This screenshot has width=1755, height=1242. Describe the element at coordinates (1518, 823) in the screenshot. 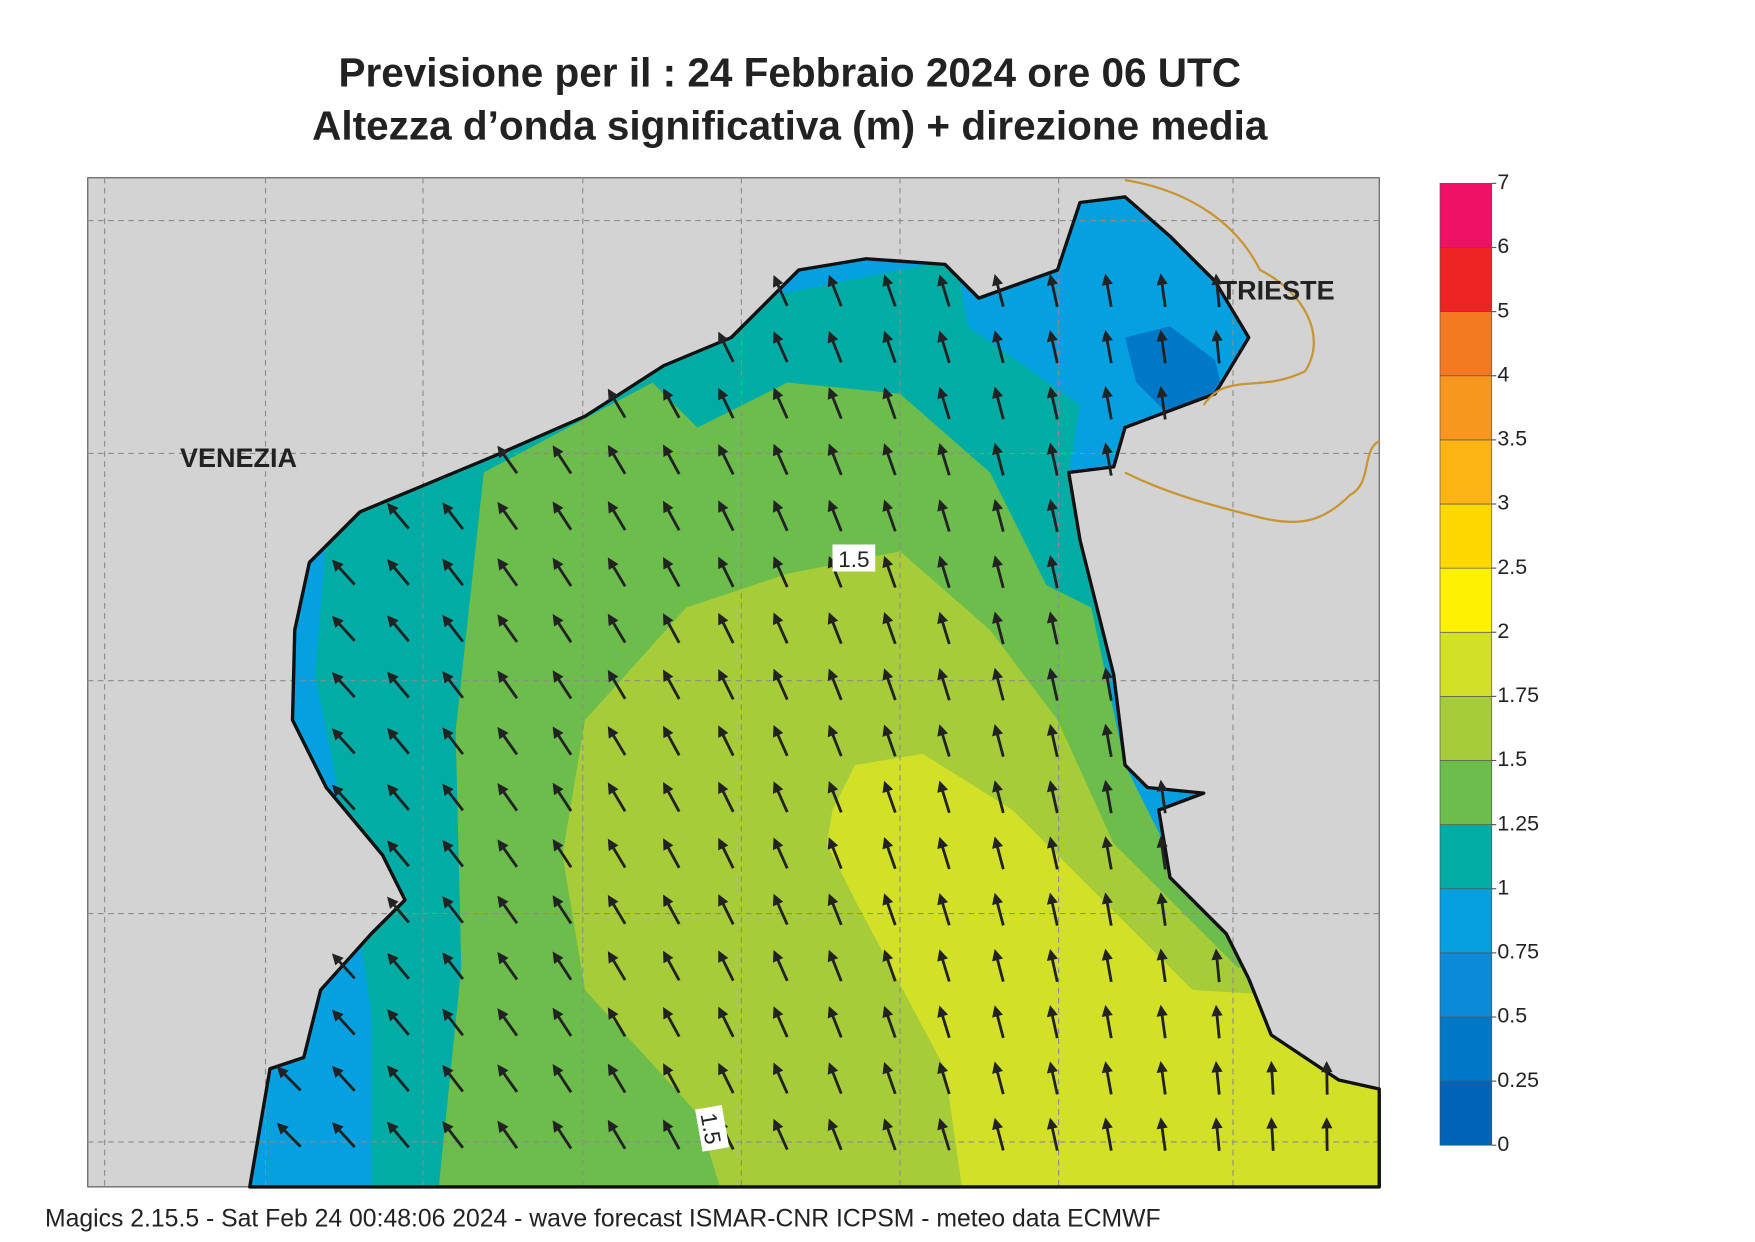

I see `colorbar-tick-label: 1.25` at that location.